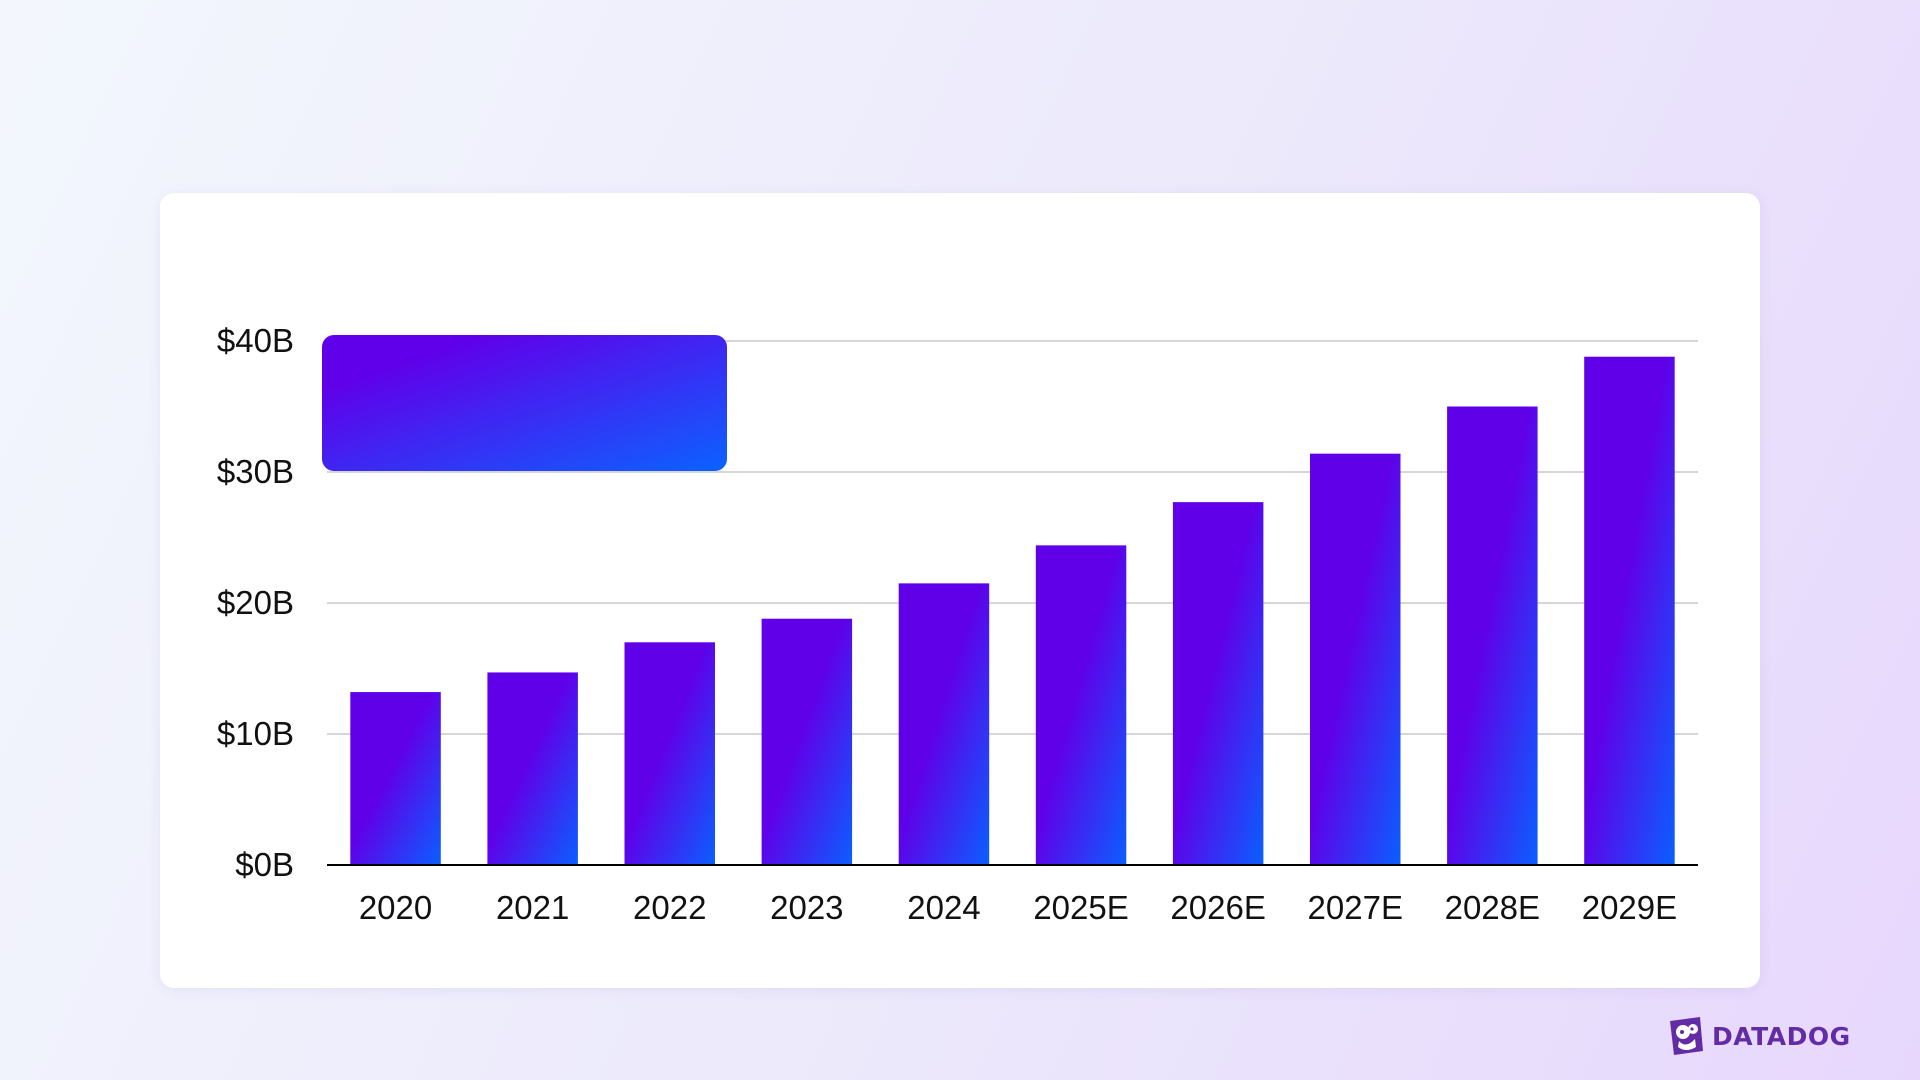 This screenshot has width=1920, height=1080. What do you see at coordinates (1080, 907) in the screenshot?
I see `x-tick-label: 2025E` at bounding box center [1080, 907].